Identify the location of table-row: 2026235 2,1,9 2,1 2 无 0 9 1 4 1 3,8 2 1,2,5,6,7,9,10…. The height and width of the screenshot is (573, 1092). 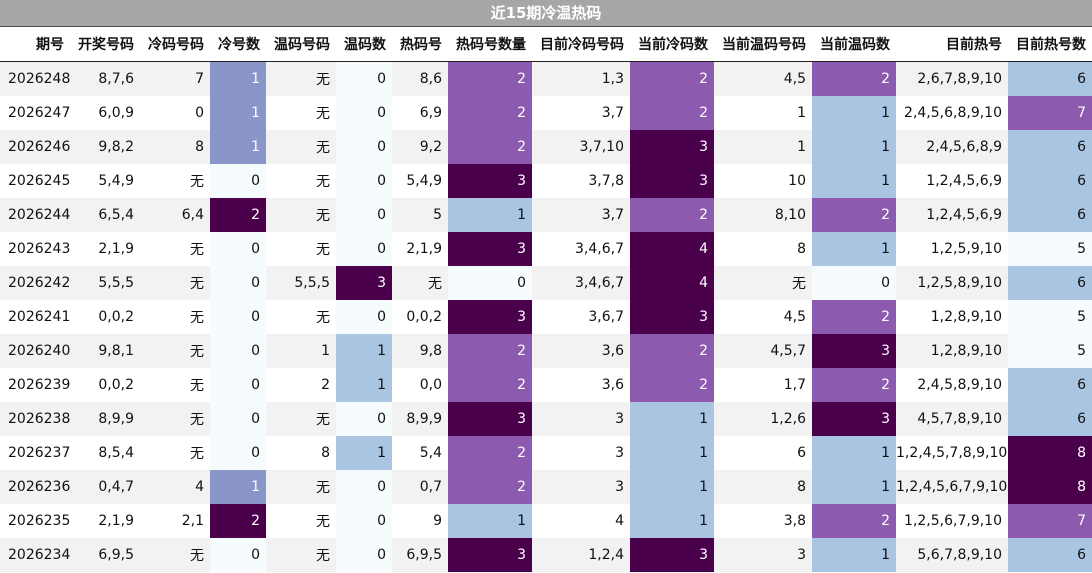
(546, 521).